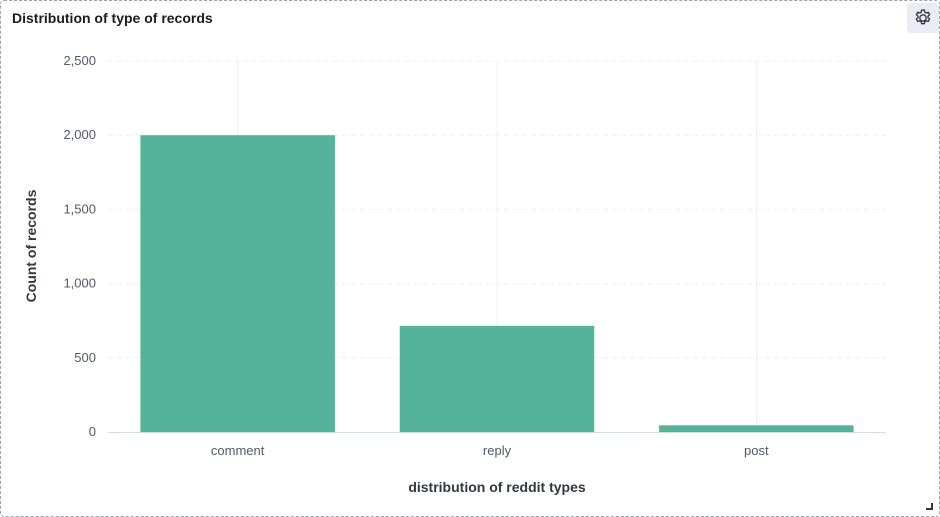 The height and width of the screenshot is (517, 940). I want to click on panel-settings-button, so click(923, 18).